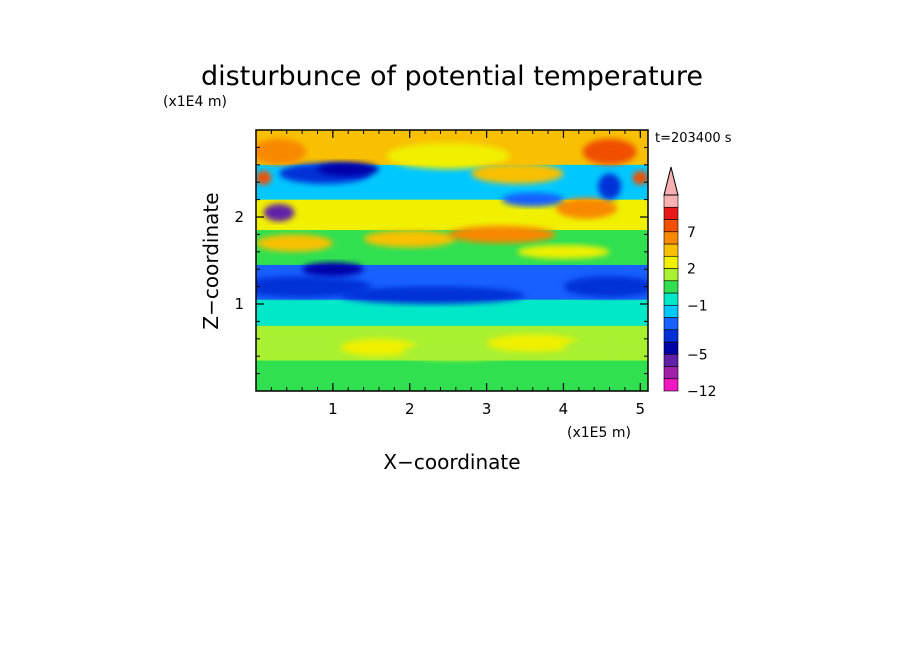  What do you see at coordinates (451, 462) in the screenshot?
I see `x-axis-label: X−coordinate` at bounding box center [451, 462].